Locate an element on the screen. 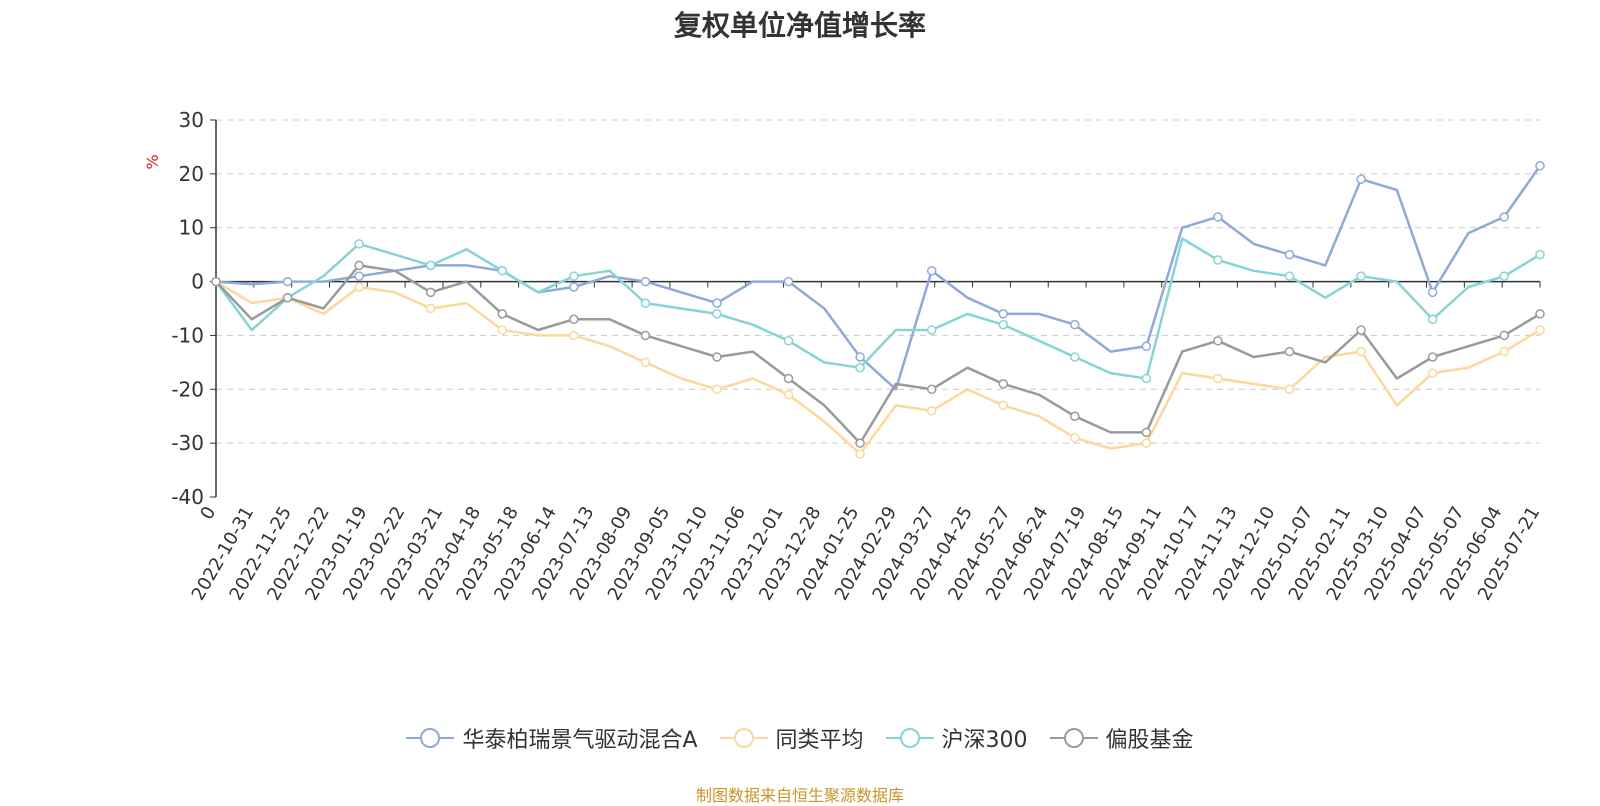  y-tick-label: 20 is located at coordinates (191, 174).